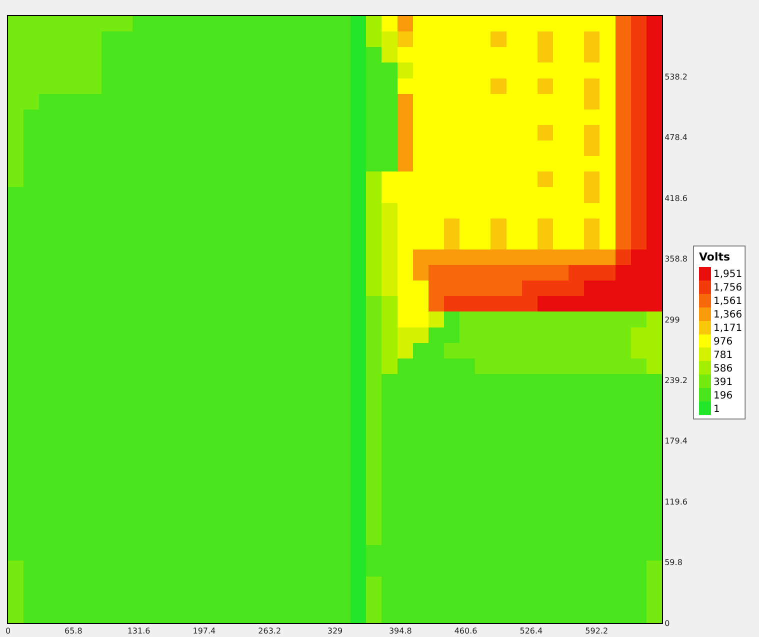 The width and height of the screenshot is (759, 637). Describe the element at coordinates (723, 382) in the screenshot. I see `color-bar-label: 391` at that location.